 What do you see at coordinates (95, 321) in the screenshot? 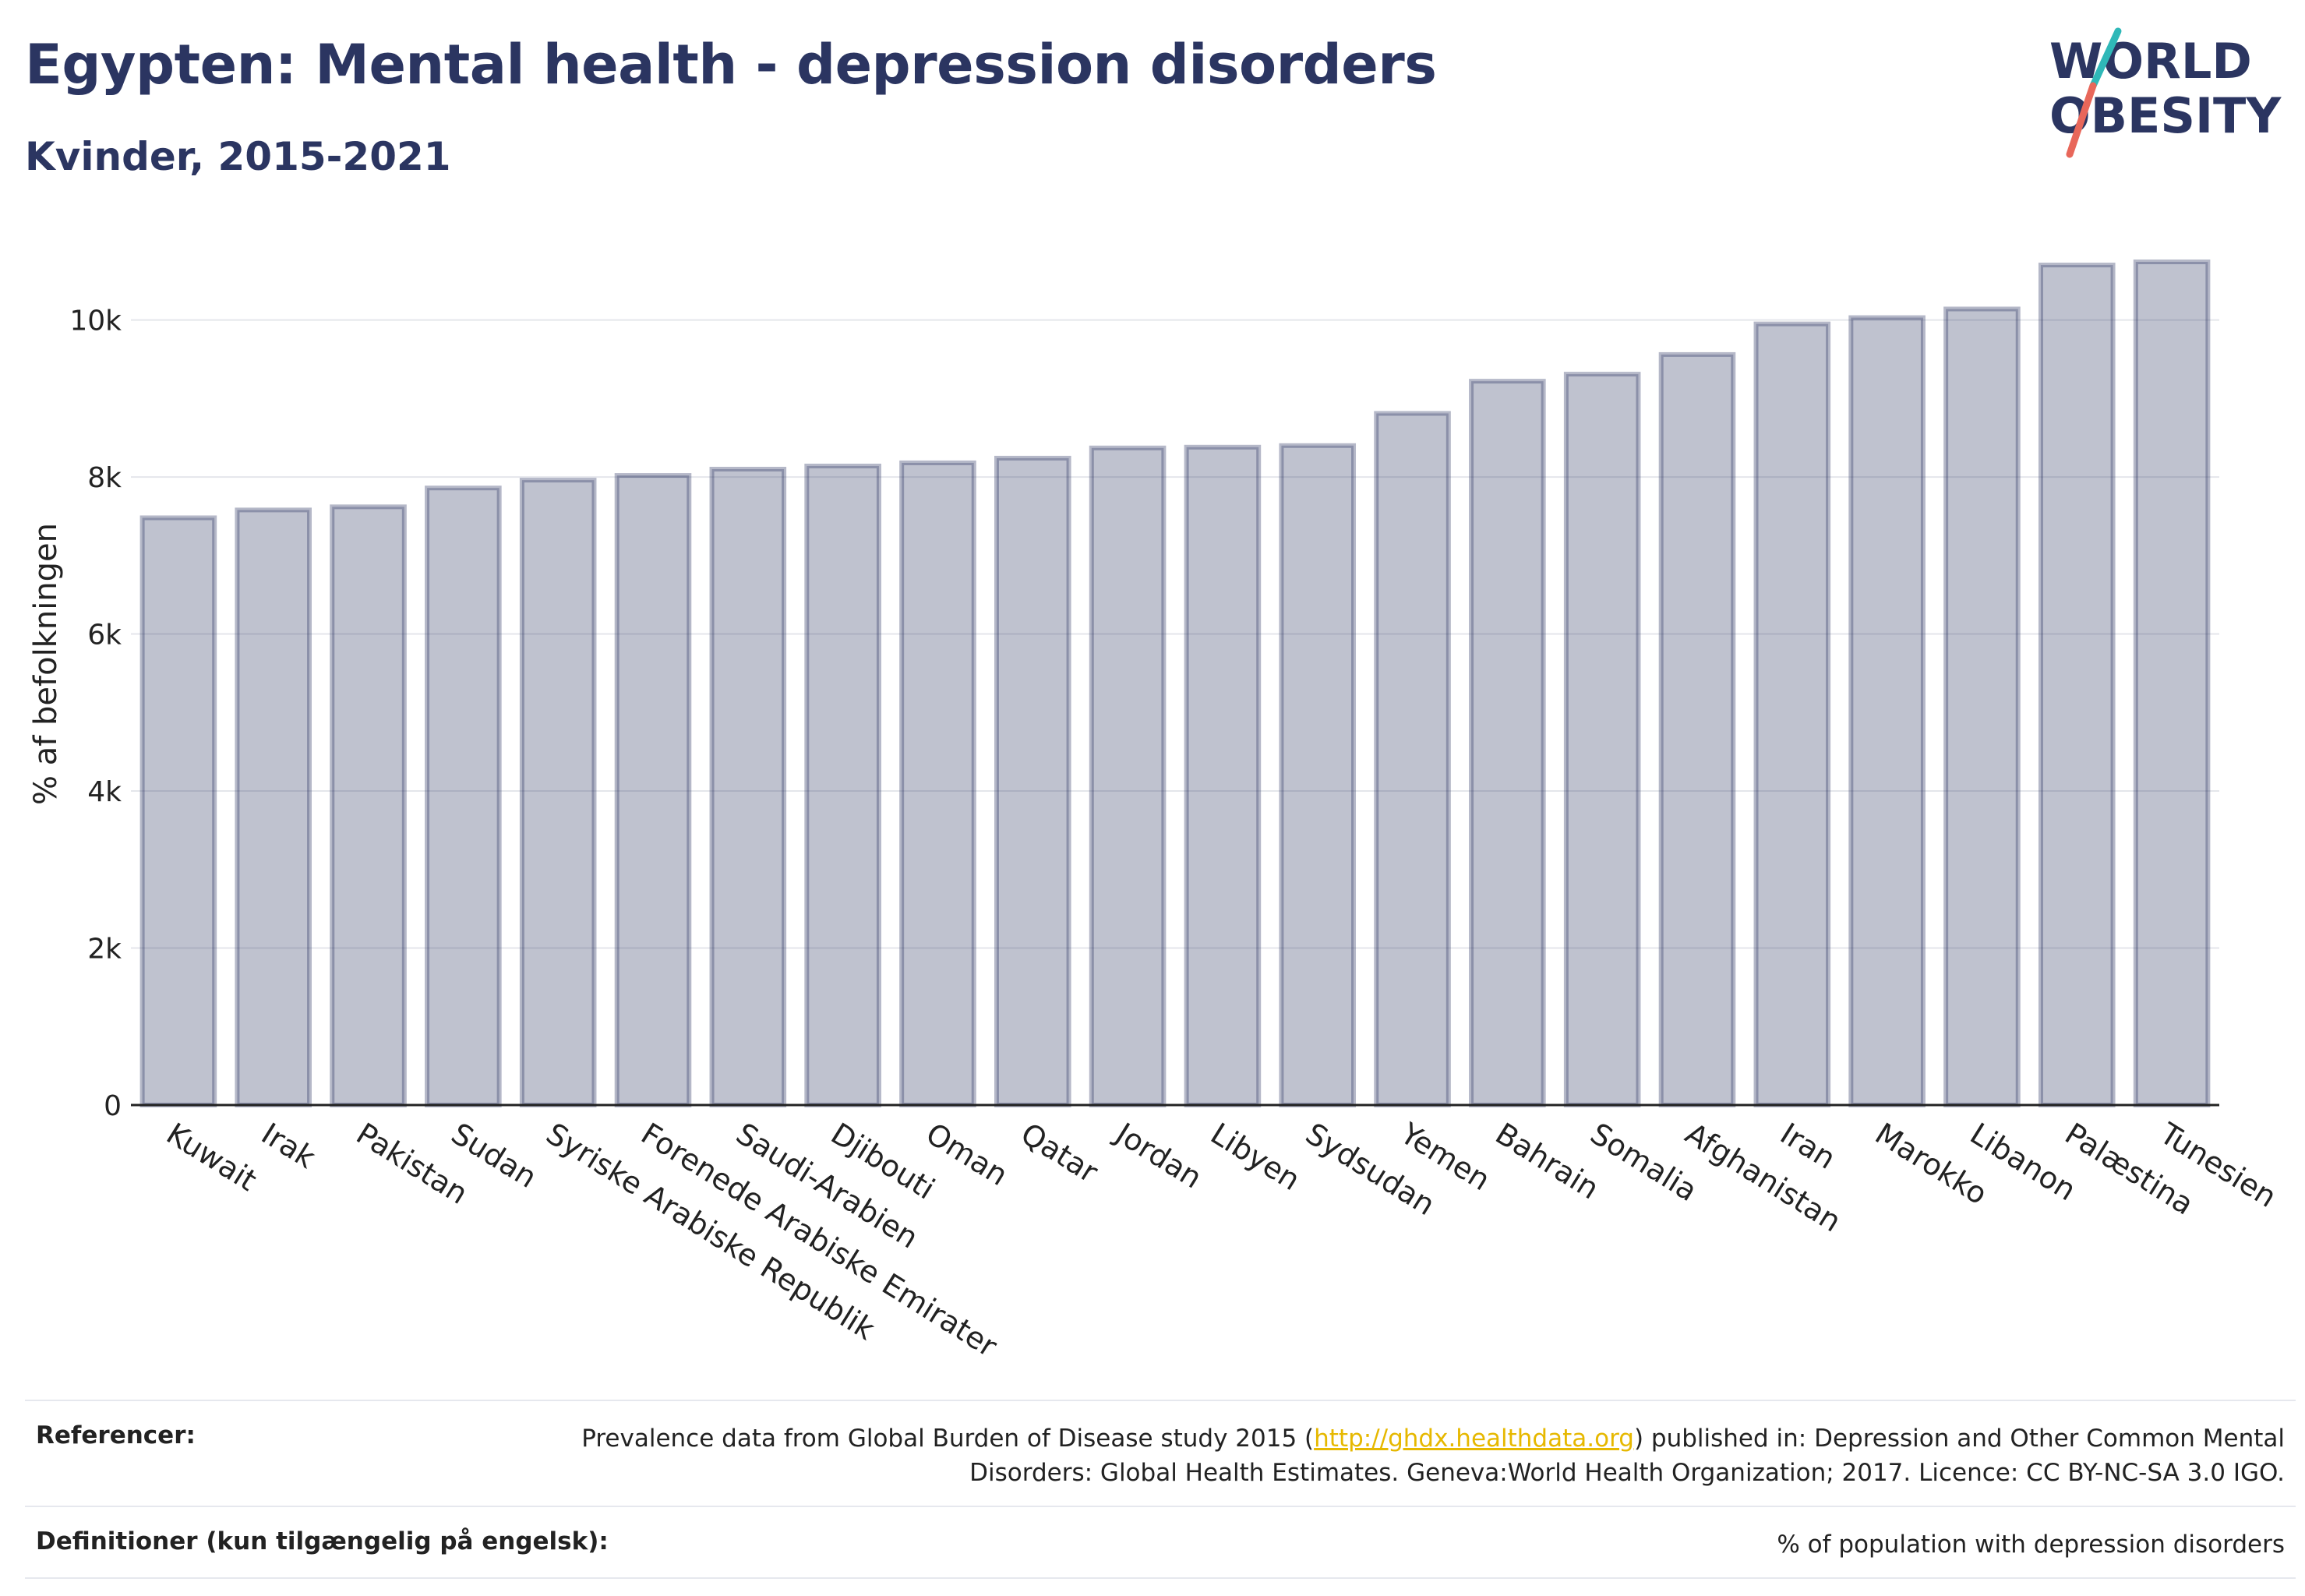
I see `y-tick-label: 10k` at bounding box center [95, 321].